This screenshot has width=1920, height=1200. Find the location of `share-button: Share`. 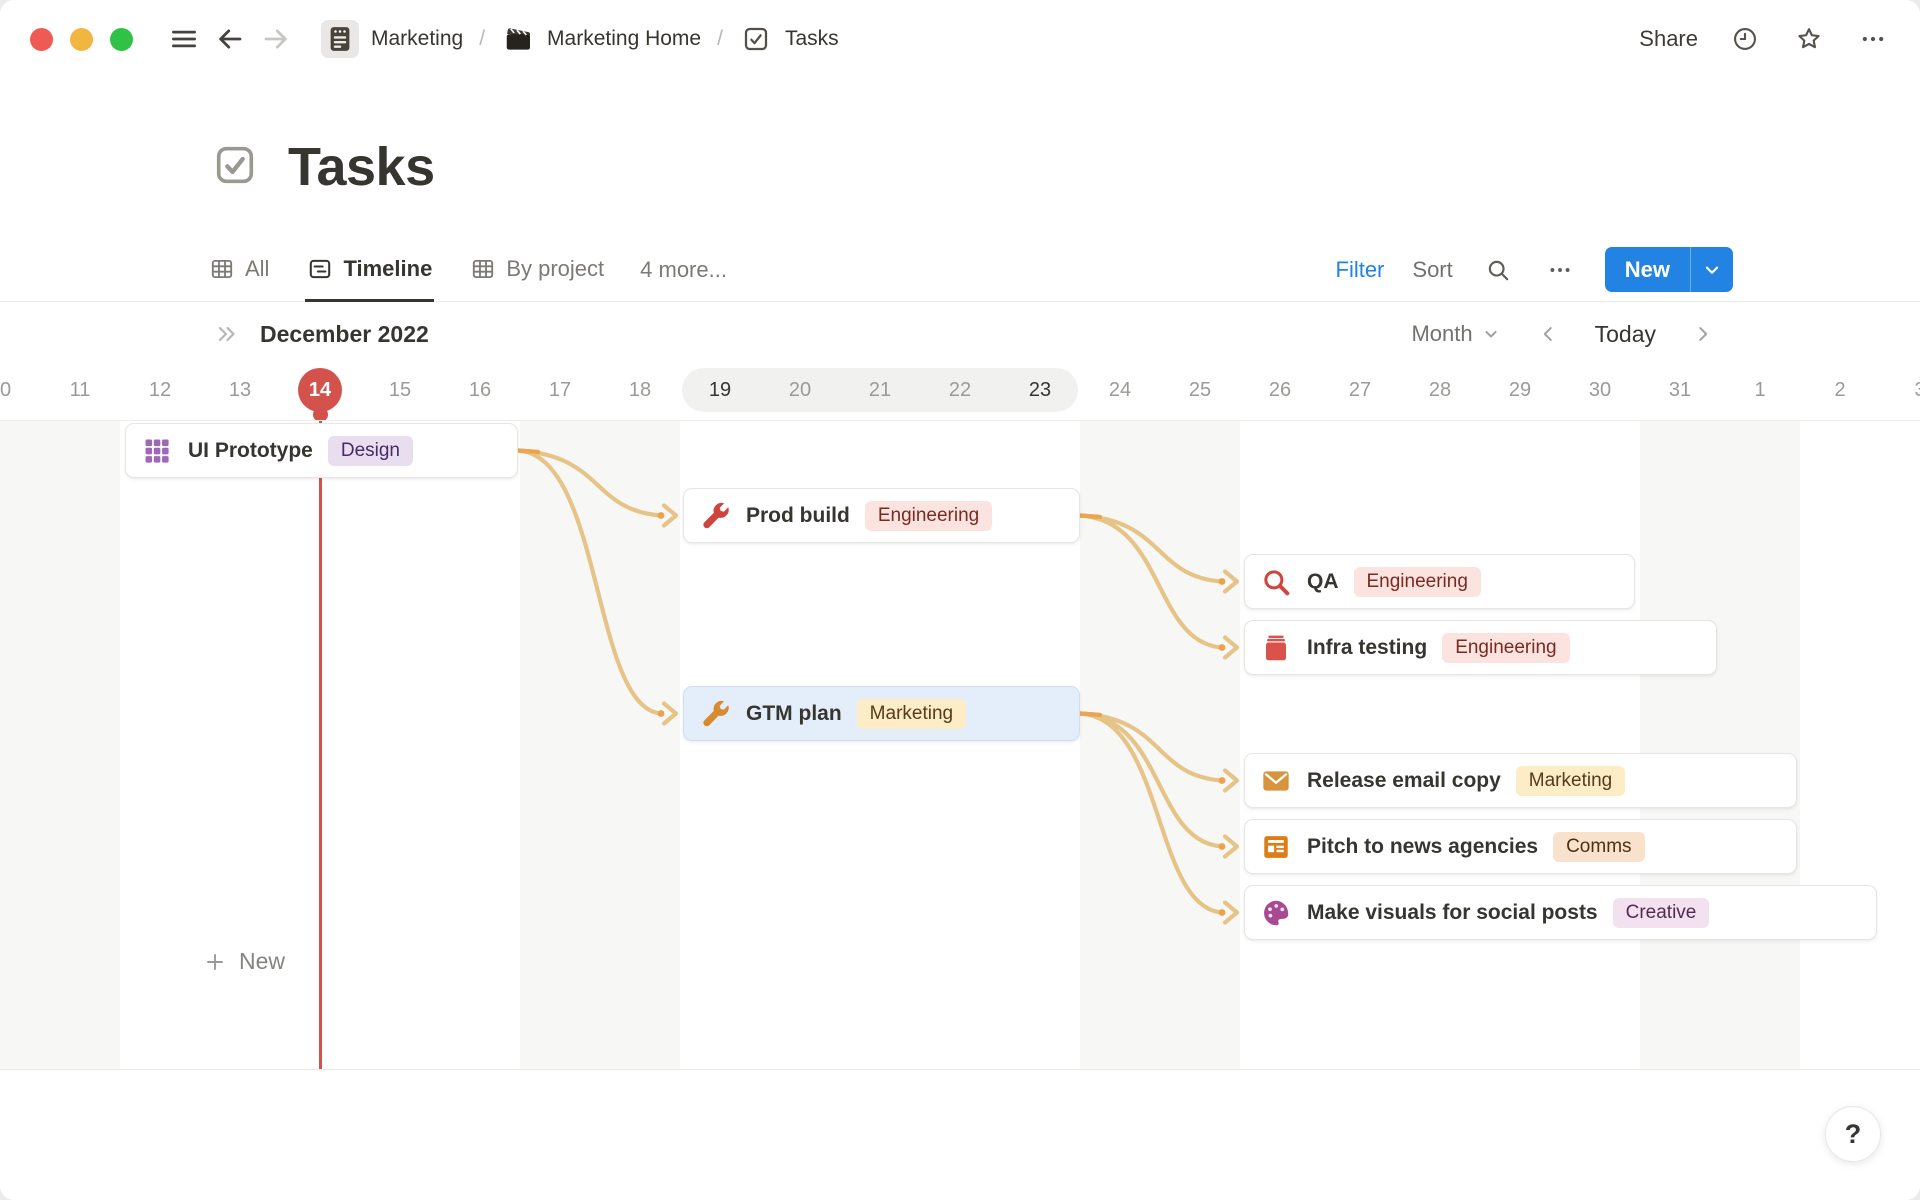

share-button: Share is located at coordinates (1668, 38).